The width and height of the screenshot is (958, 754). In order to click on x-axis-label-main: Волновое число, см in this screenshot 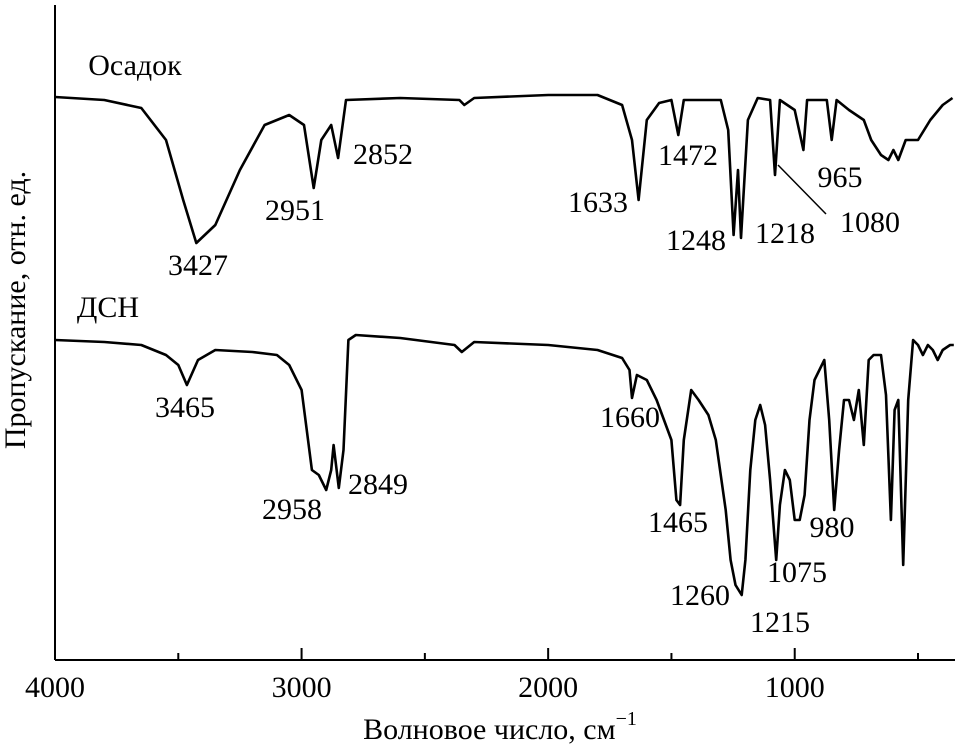, I will do `click(489, 729)`.